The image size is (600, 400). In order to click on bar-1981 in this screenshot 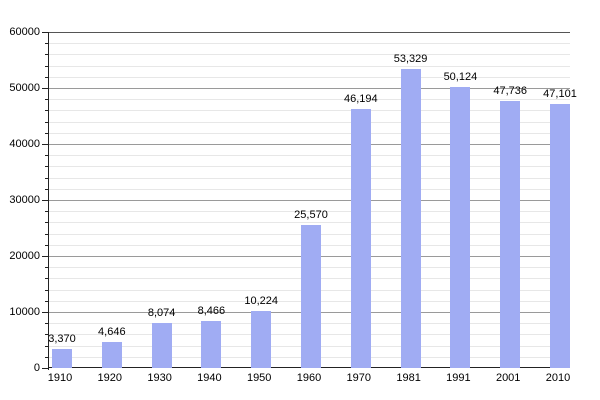, I will do `click(410, 218)`.